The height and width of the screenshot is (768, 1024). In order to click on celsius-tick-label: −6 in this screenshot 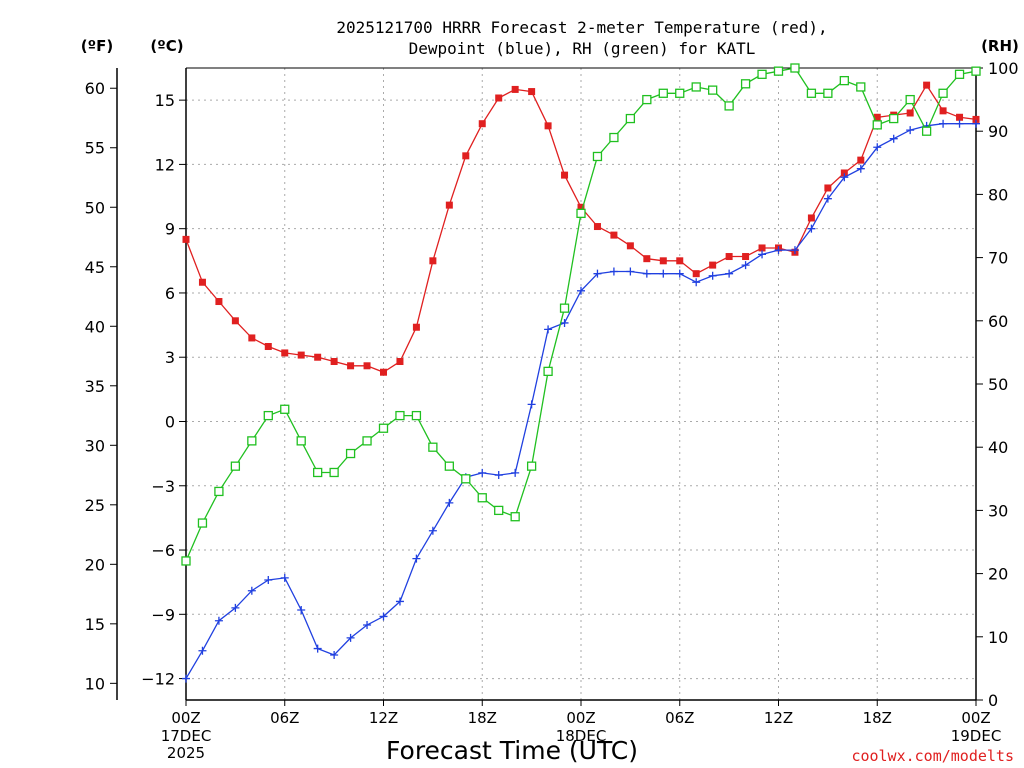, I will do `click(163, 550)`.